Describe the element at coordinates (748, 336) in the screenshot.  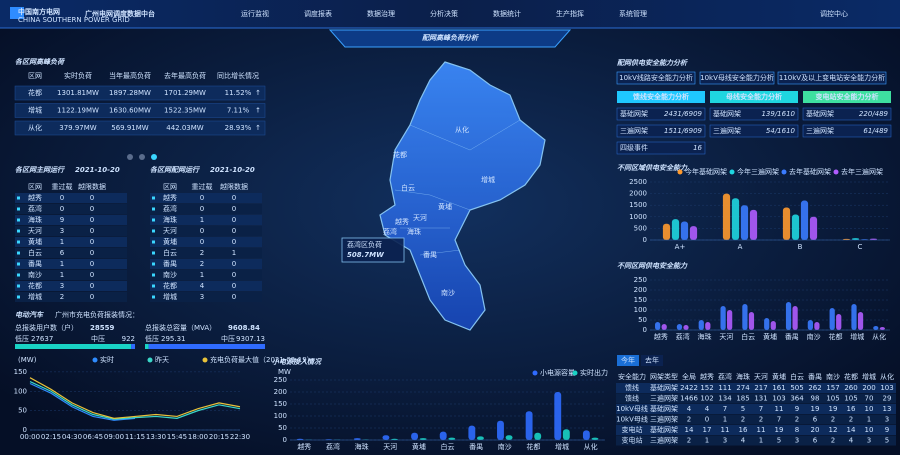
I see `x-tick-label: 白云` at that location.